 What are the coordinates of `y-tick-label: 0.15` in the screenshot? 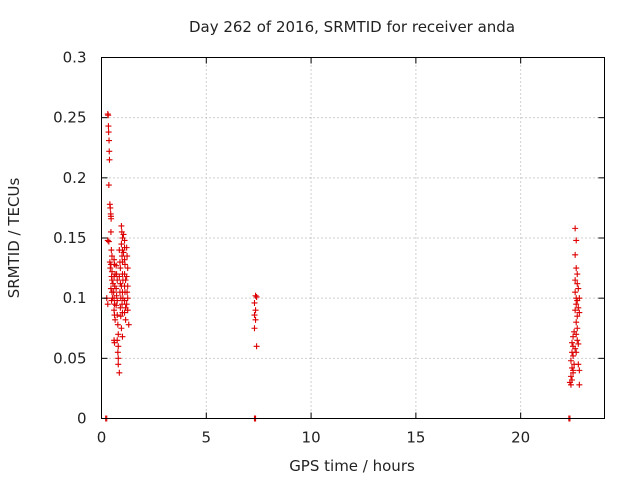 It's located at (69, 238).